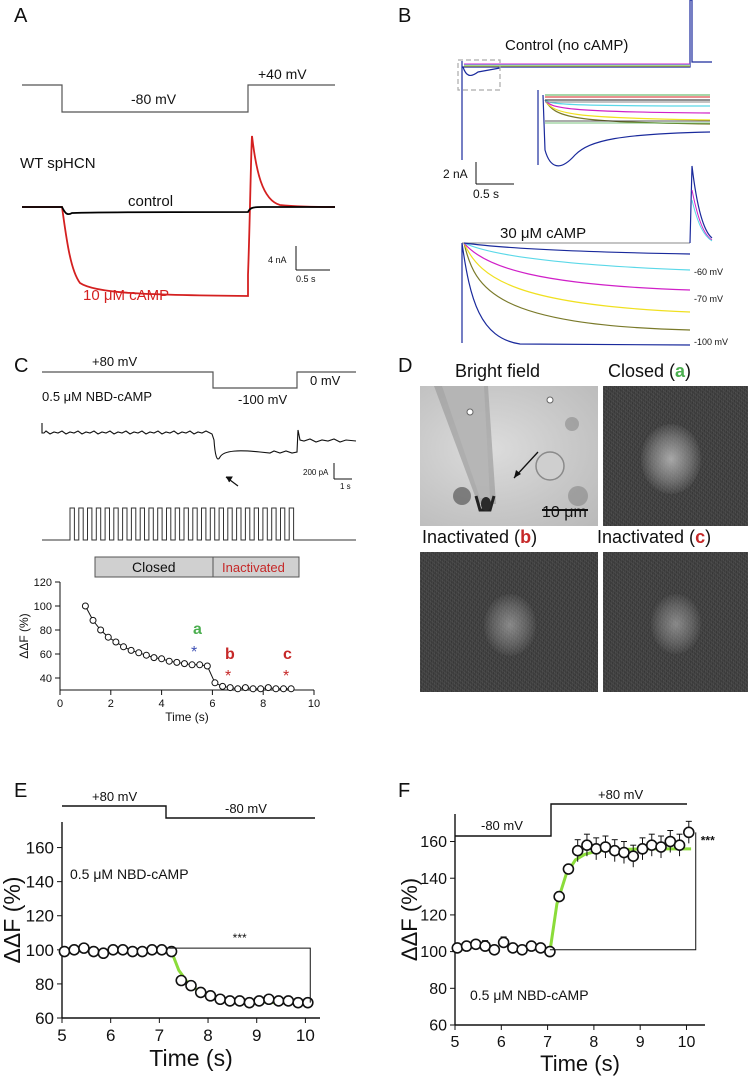 The image size is (755, 1077). Describe the element at coordinates (162, 704) in the screenshot. I see `x-tick-label: 4` at that location.